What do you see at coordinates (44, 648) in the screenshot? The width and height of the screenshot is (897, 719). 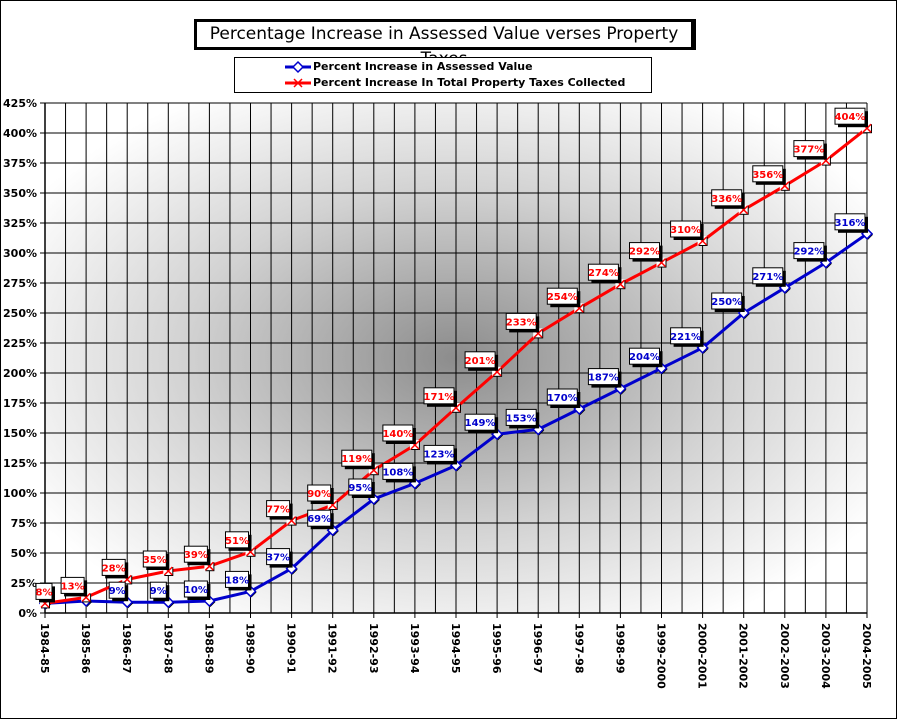 I see `x-tick-label: 1984-85` at bounding box center [44, 648].